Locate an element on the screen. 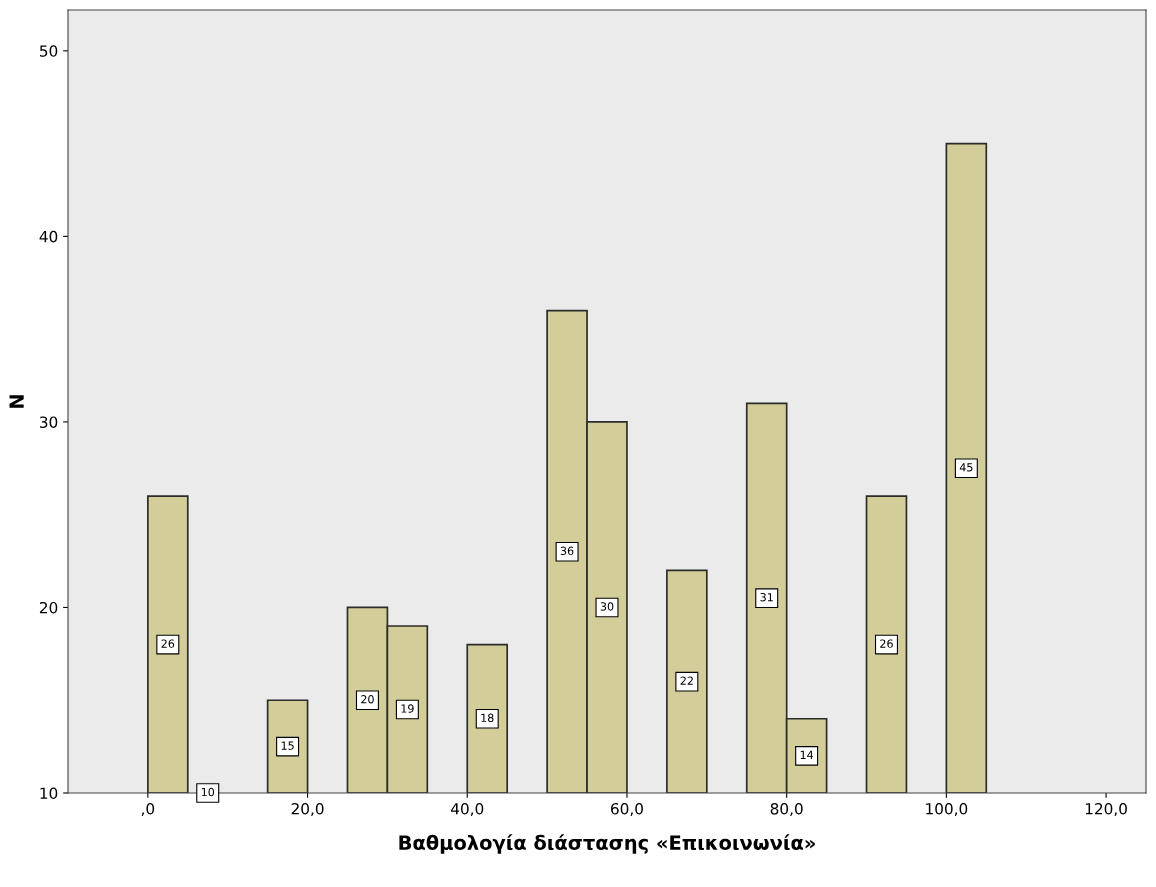 This screenshot has width=1156, height=887. y-axis-title: N is located at coordinates (16, 401).